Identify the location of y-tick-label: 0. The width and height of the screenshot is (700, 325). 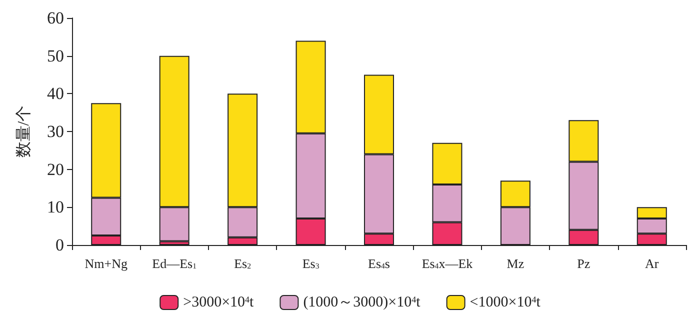
(60, 245).